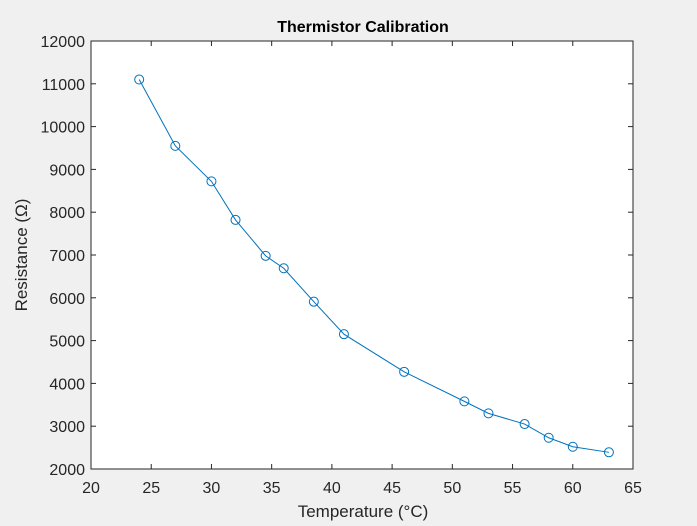 The width and height of the screenshot is (697, 526). What do you see at coordinates (212, 488) in the screenshot?
I see `x-tick-label: 30` at bounding box center [212, 488].